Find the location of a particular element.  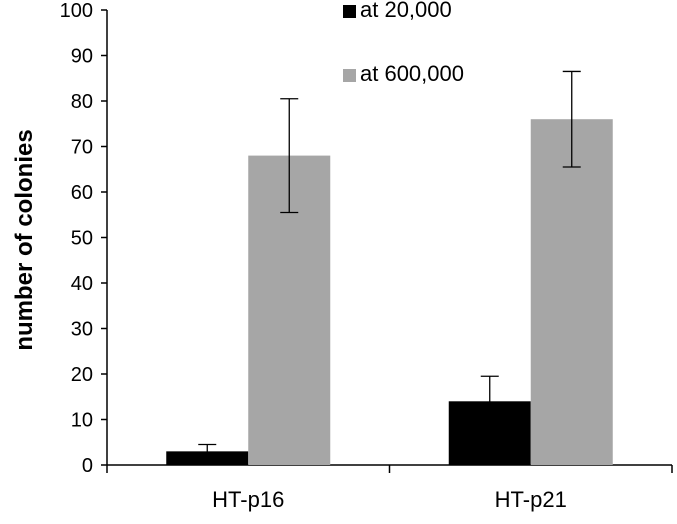

x-axis: HT-p16 HT-p21 is located at coordinates (389, 488).